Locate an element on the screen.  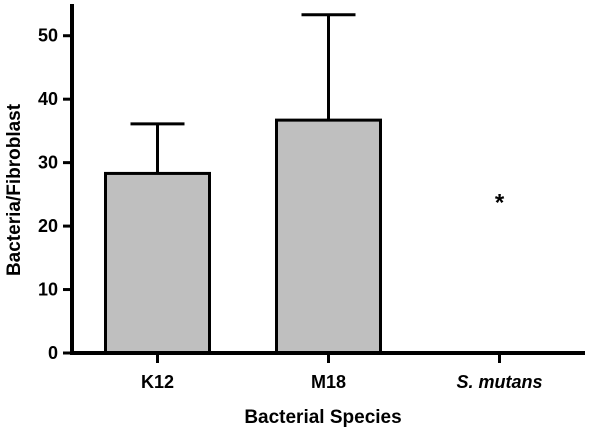
annotation-layer: * is located at coordinates (500, 203).